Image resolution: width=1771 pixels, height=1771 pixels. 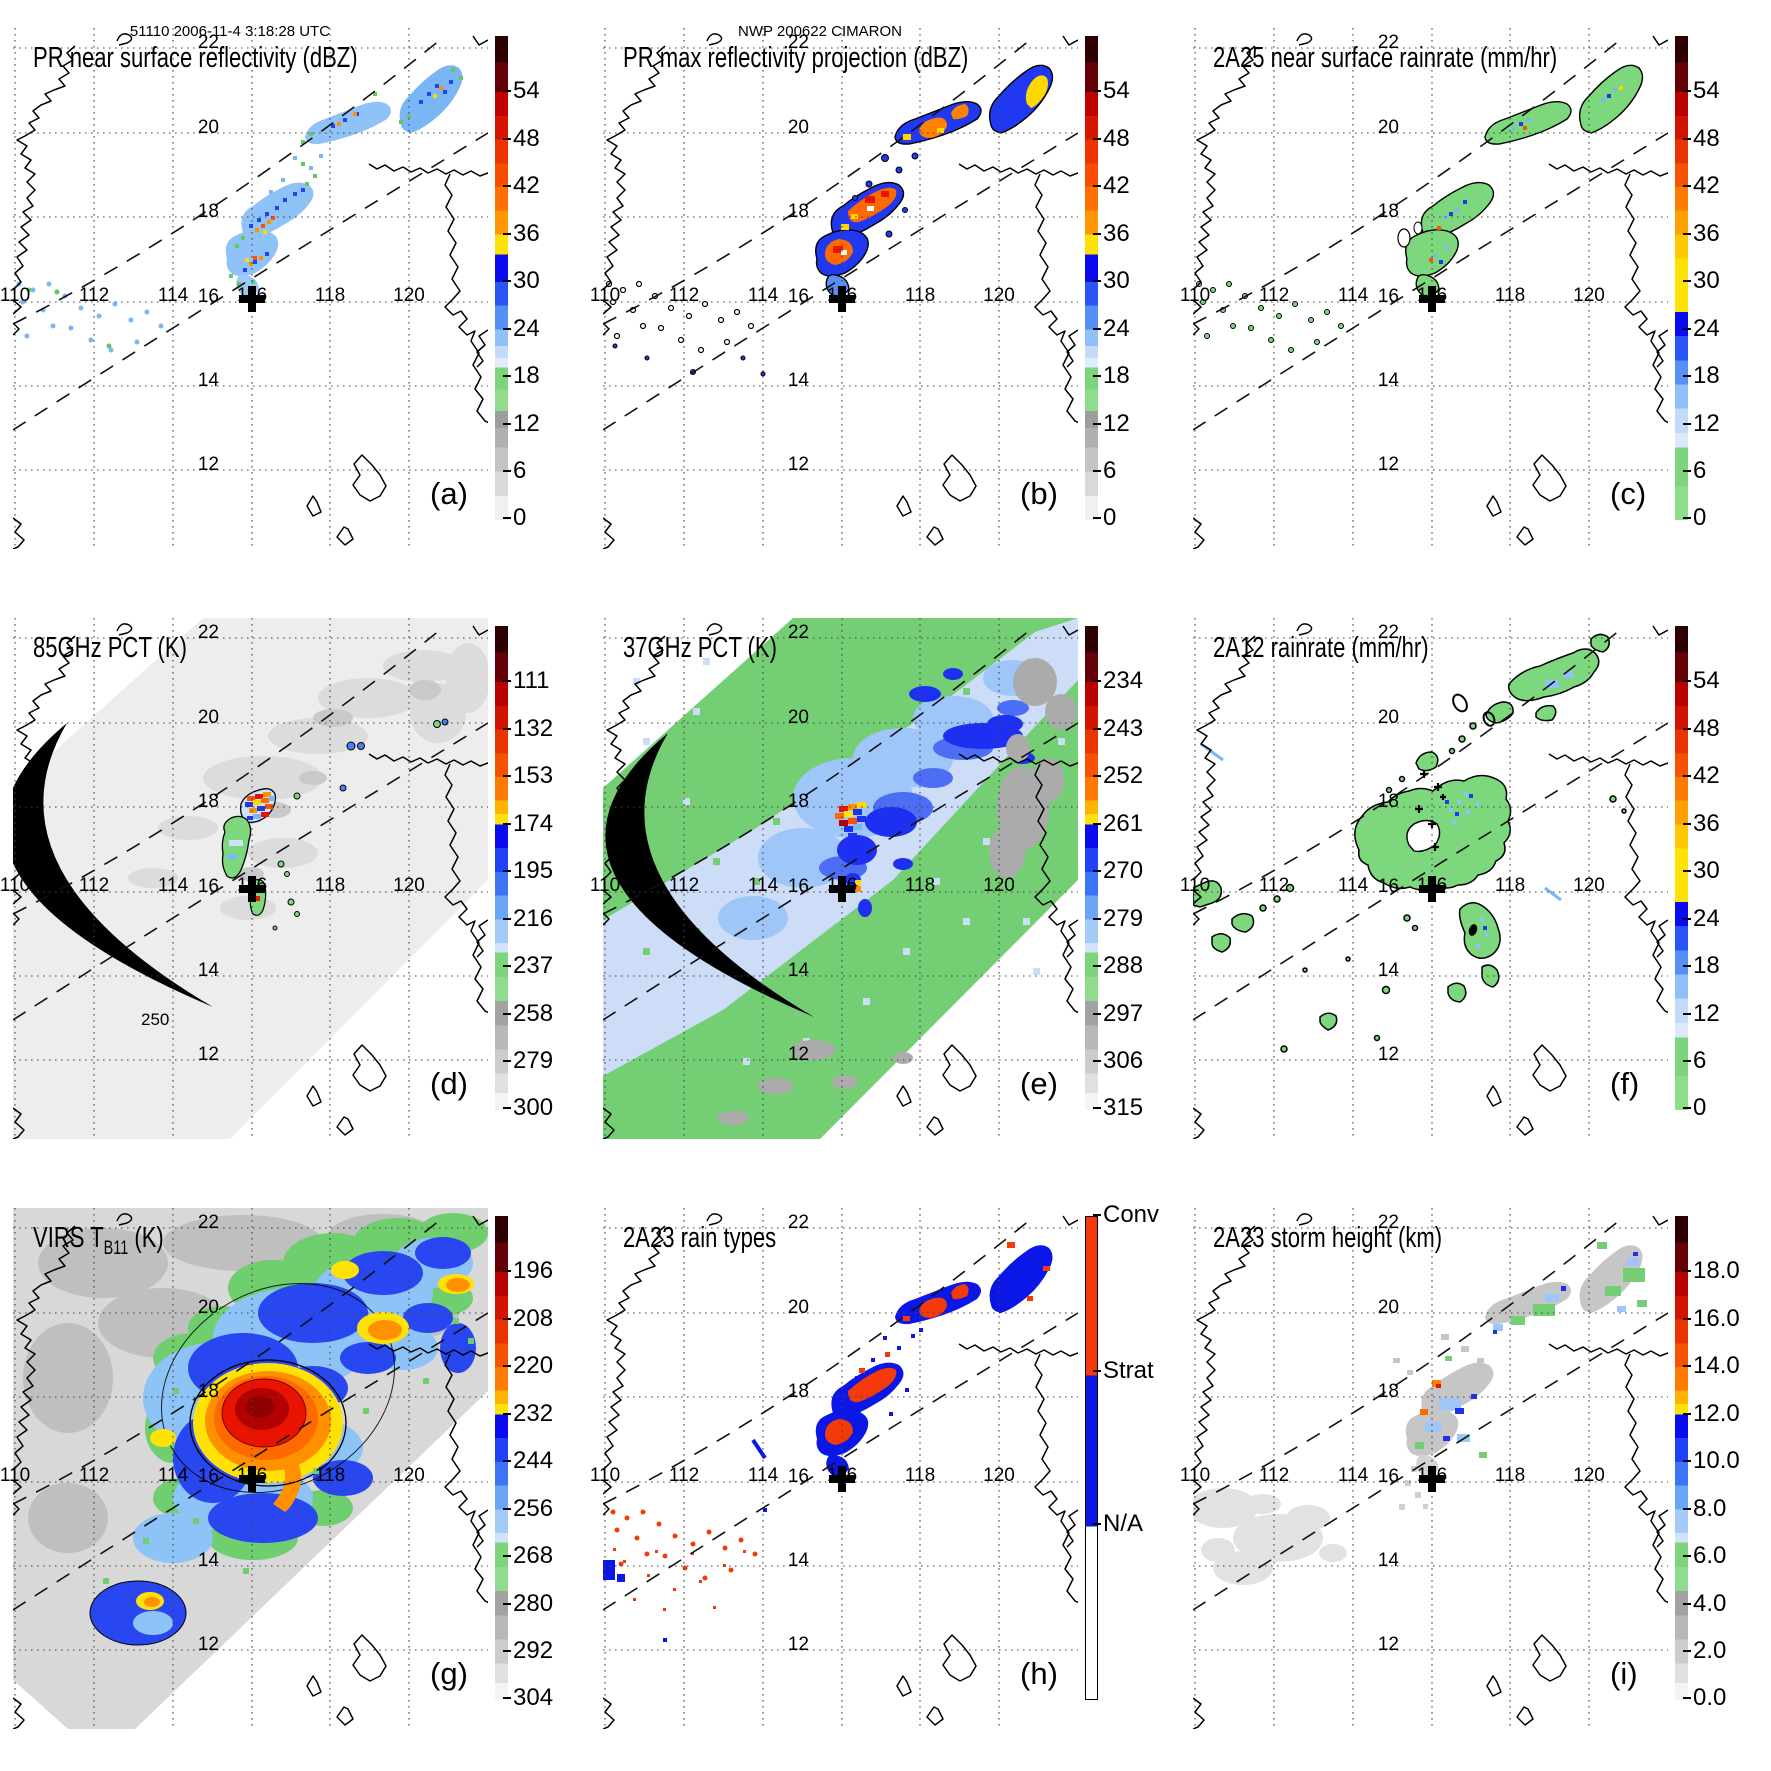 I want to click on colorbar-tick-label: Conv, so click(x=1126, y=1214).